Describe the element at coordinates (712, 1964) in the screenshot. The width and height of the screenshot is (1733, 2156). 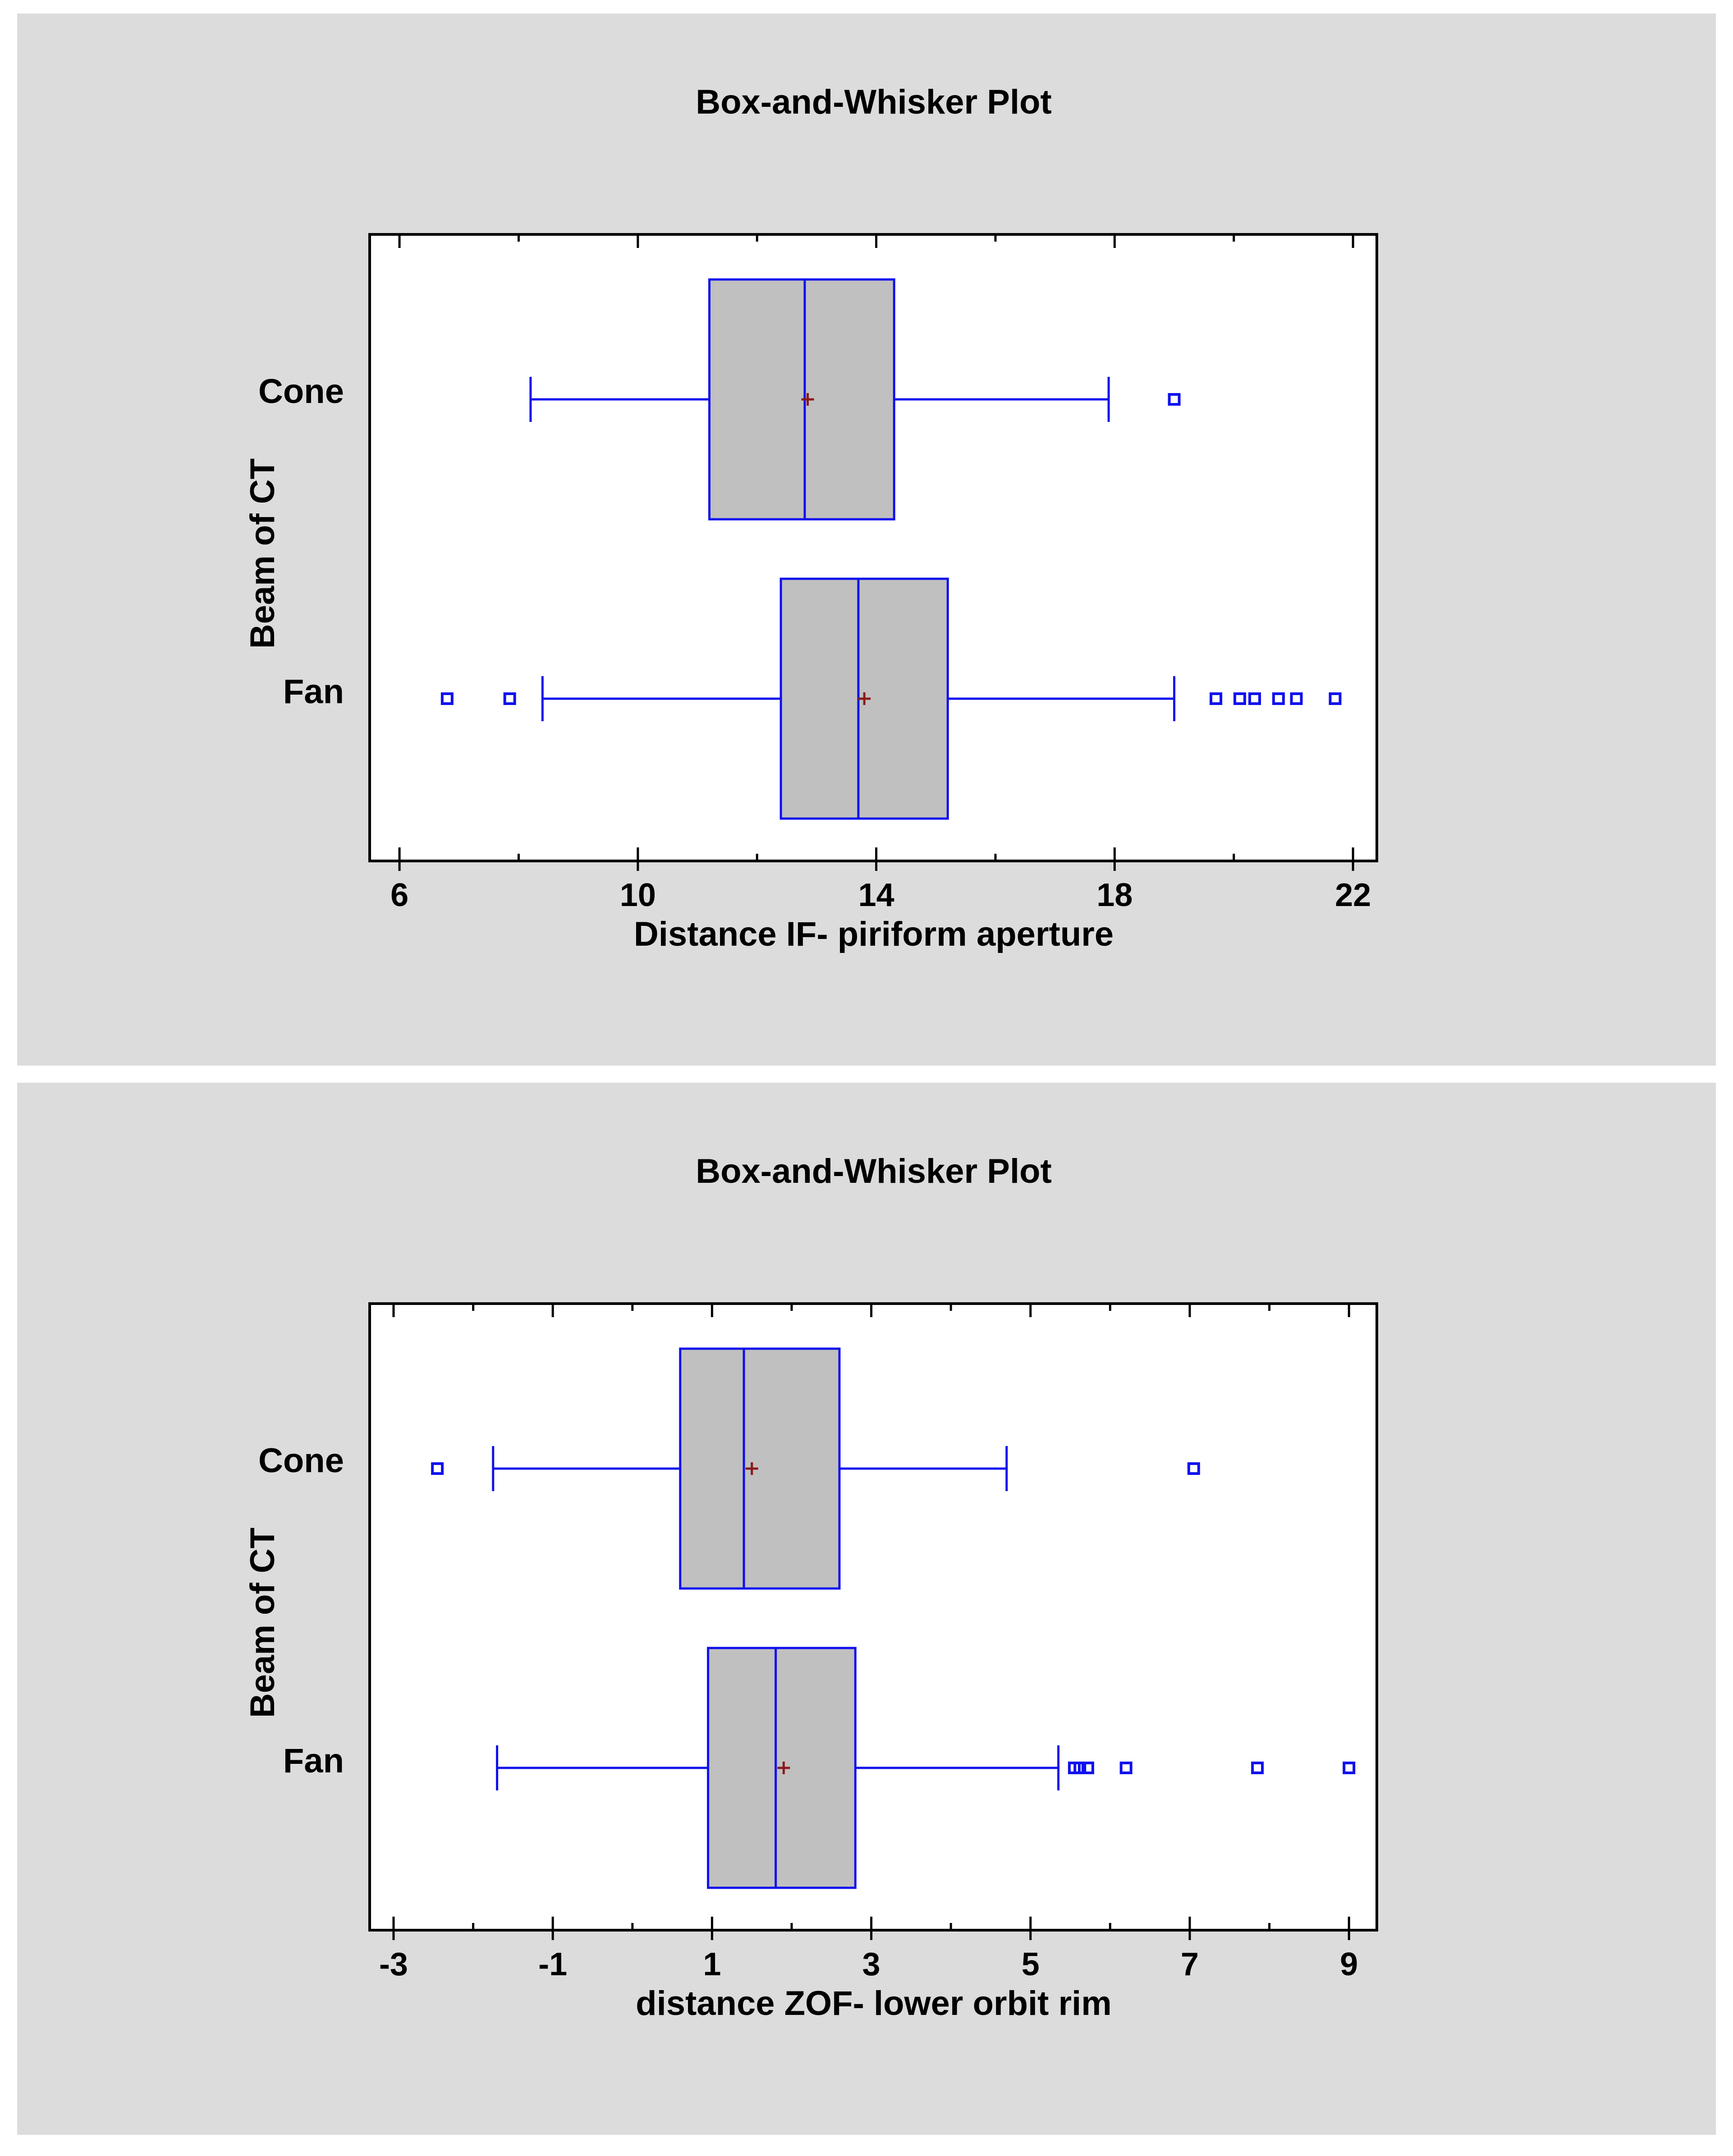
I see `x-tick-label: 1` at that location.